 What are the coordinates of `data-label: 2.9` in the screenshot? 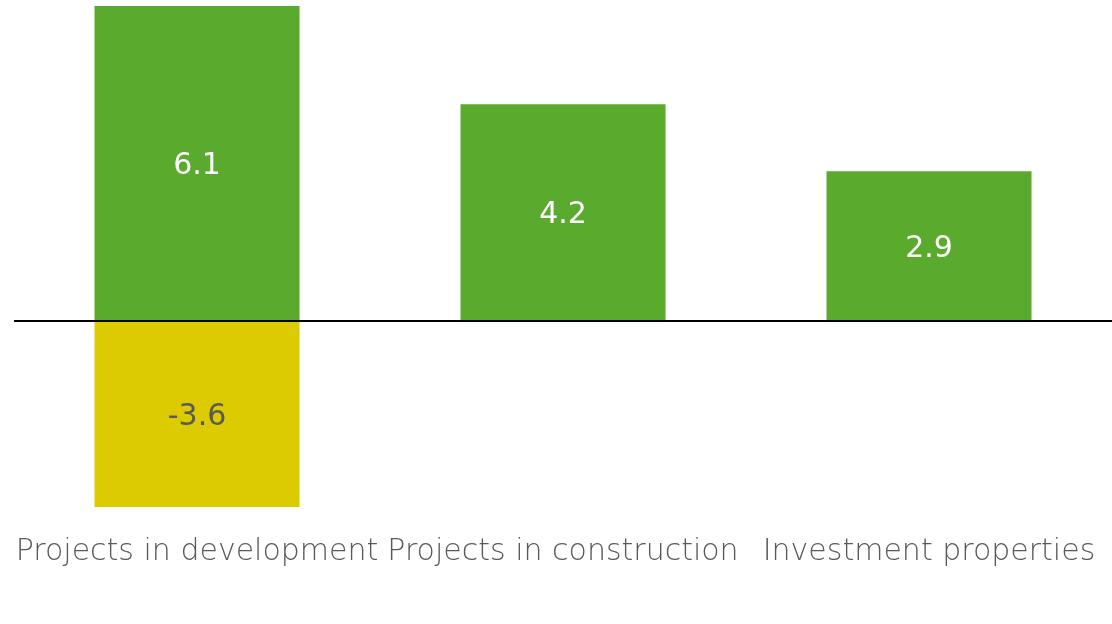 It's located at (929, 246).